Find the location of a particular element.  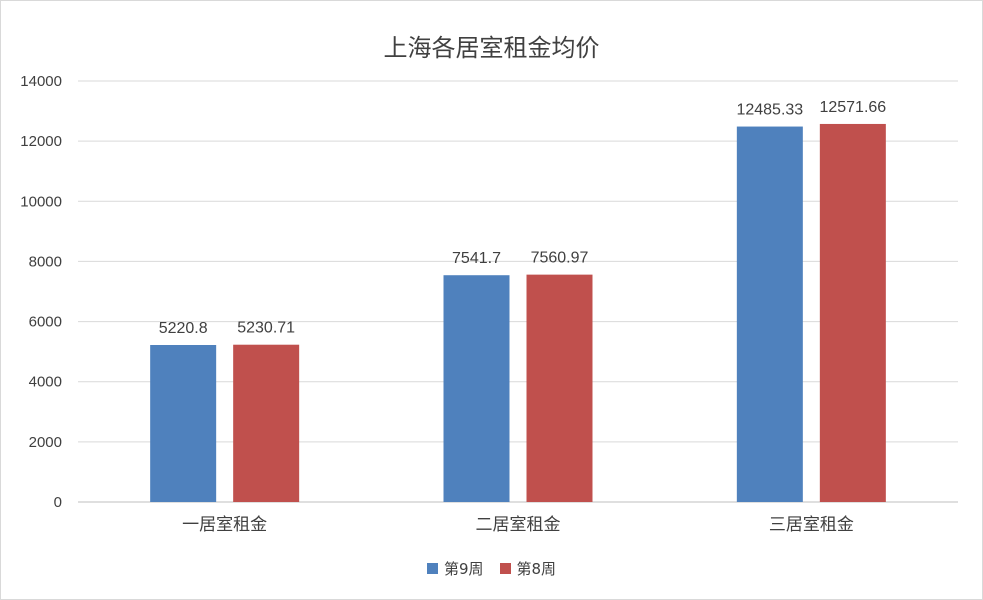

legend-item-series-2: 第8周 is located at coordinates (528, 568).